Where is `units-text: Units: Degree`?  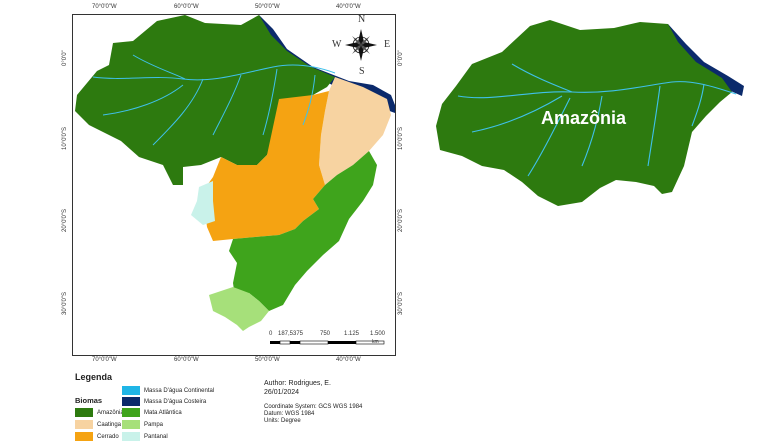
units-text: Units: Degree is located at coordinates (282, 421).